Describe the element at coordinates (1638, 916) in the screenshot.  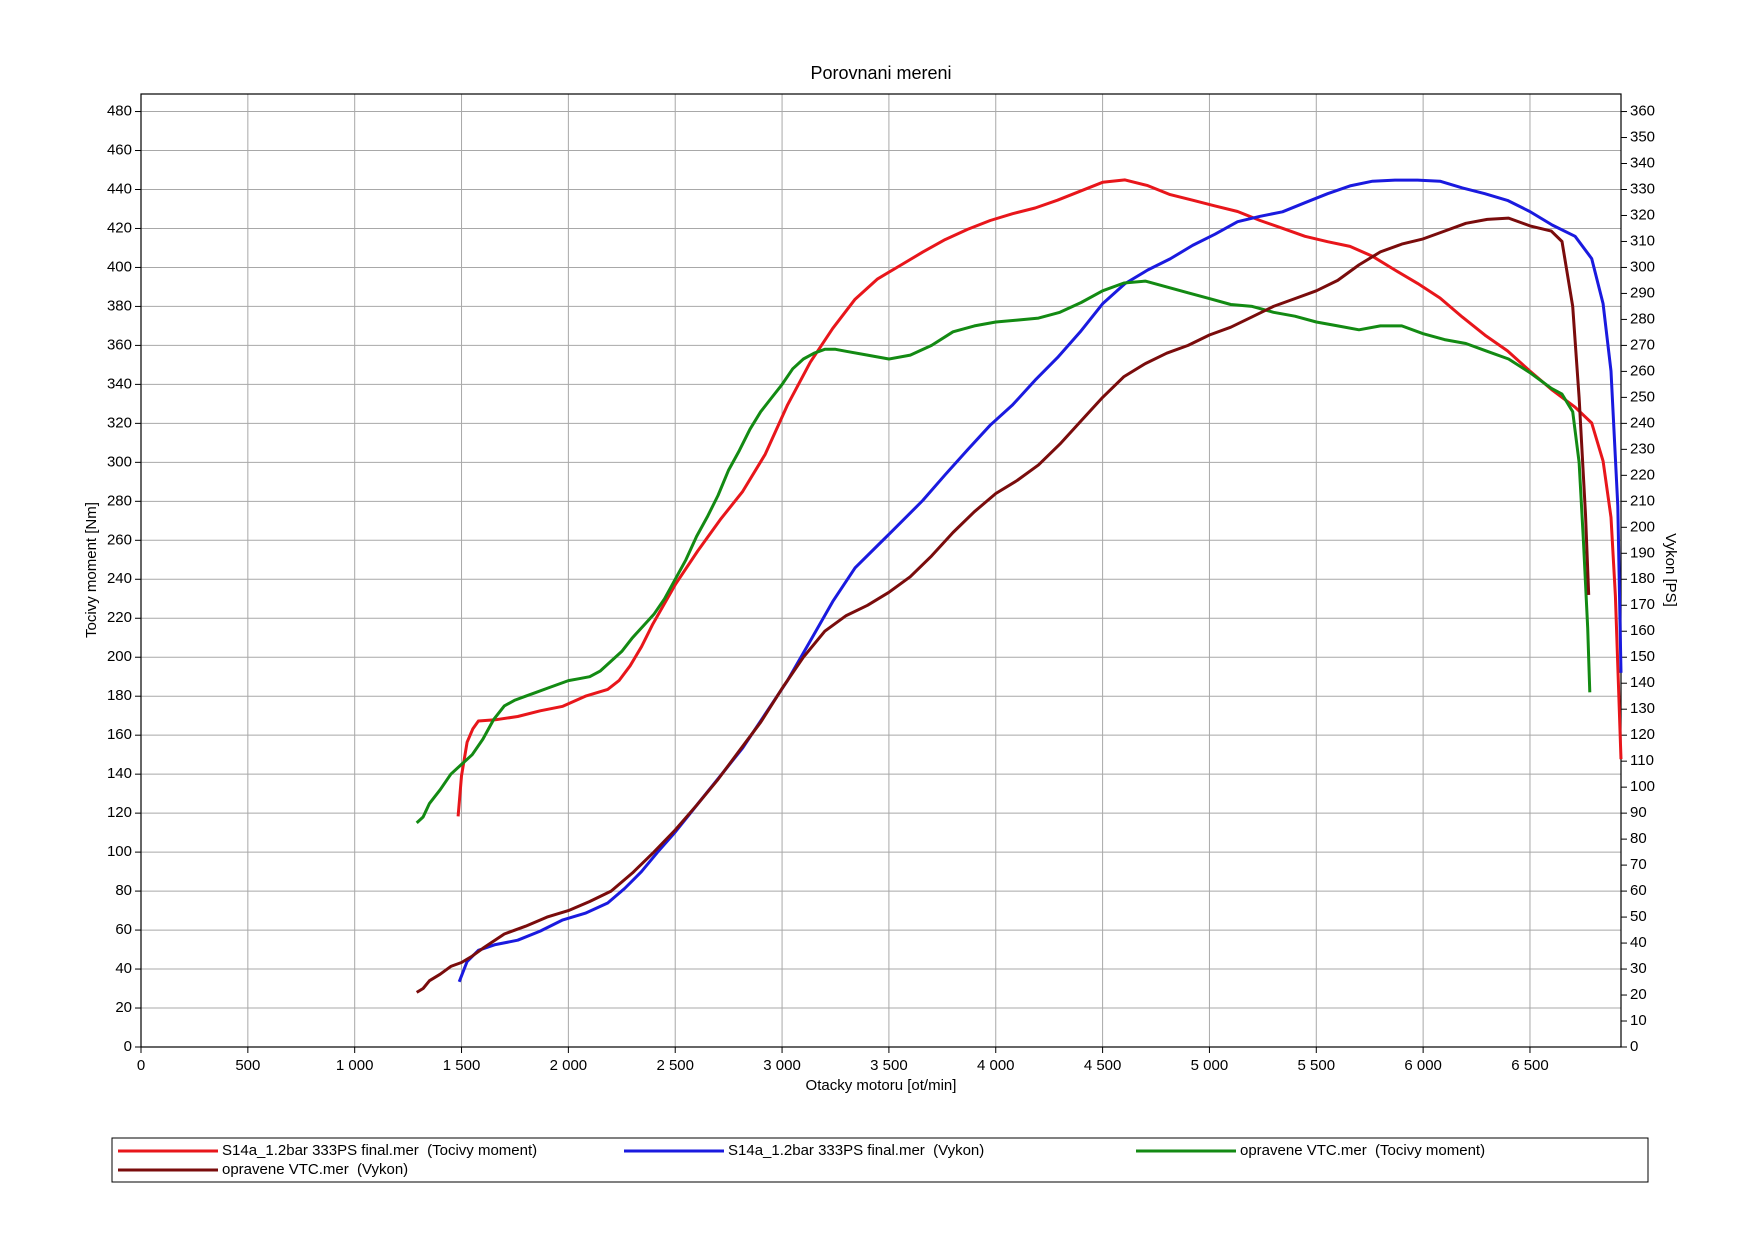
I see `y2-tick-label: 50` at that location.